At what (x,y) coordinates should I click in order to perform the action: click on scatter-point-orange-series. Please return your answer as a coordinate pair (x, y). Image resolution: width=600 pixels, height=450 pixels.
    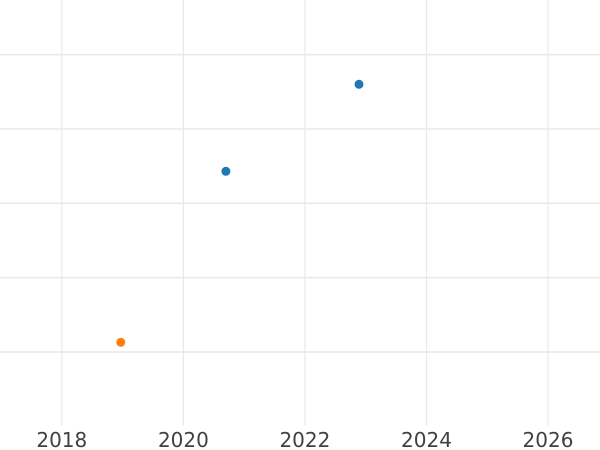
    Looking at the image, I should click on (121, 342).